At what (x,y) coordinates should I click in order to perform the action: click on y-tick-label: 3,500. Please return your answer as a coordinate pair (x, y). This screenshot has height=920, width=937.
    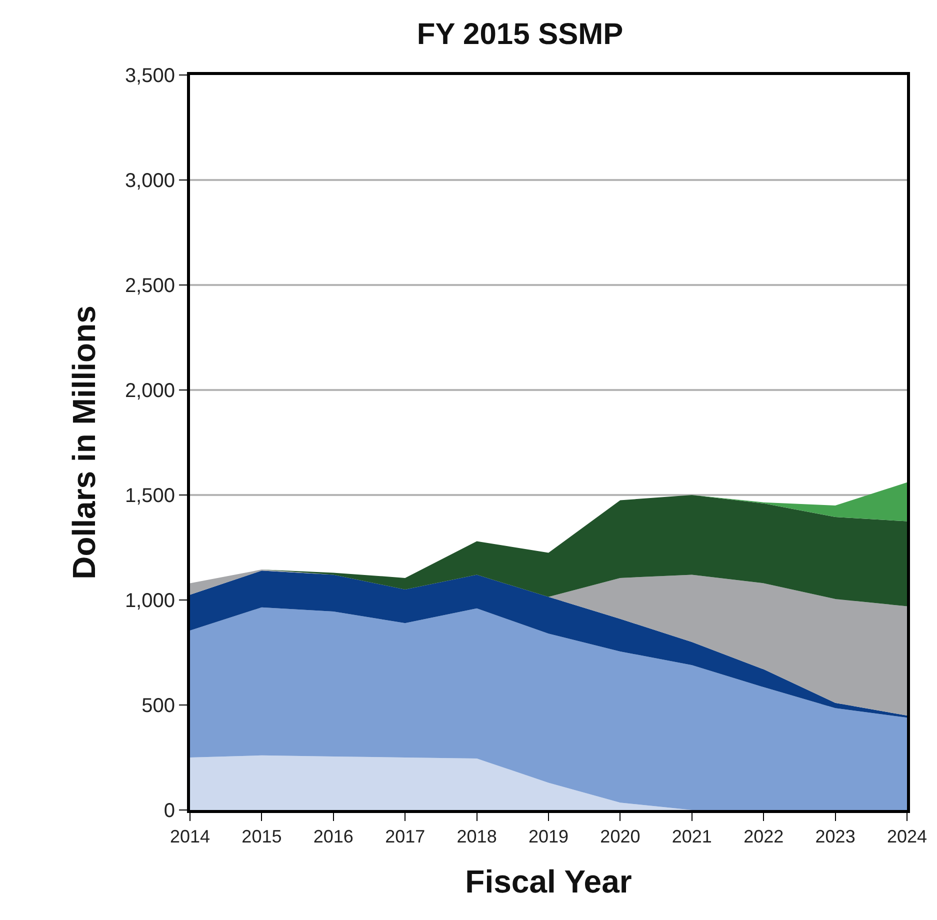
    Looking at the image, I should click on (149, 76).